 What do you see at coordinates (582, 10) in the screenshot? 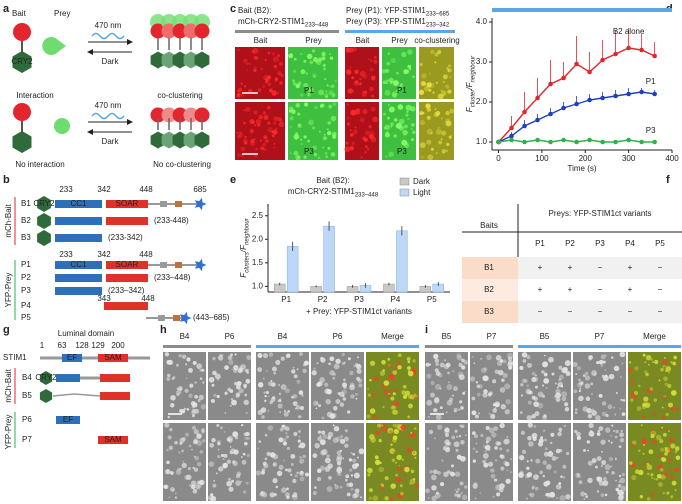
I see `light-indicator` at bounding box center [582, 10].